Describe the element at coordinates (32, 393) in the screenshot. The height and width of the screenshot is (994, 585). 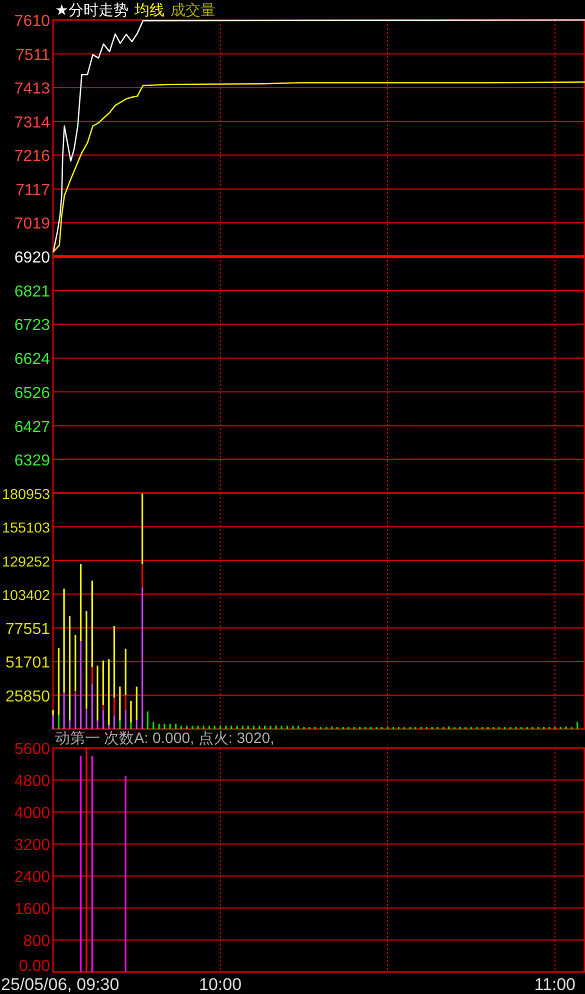
I see `y-tick-label: 6526` at that location.